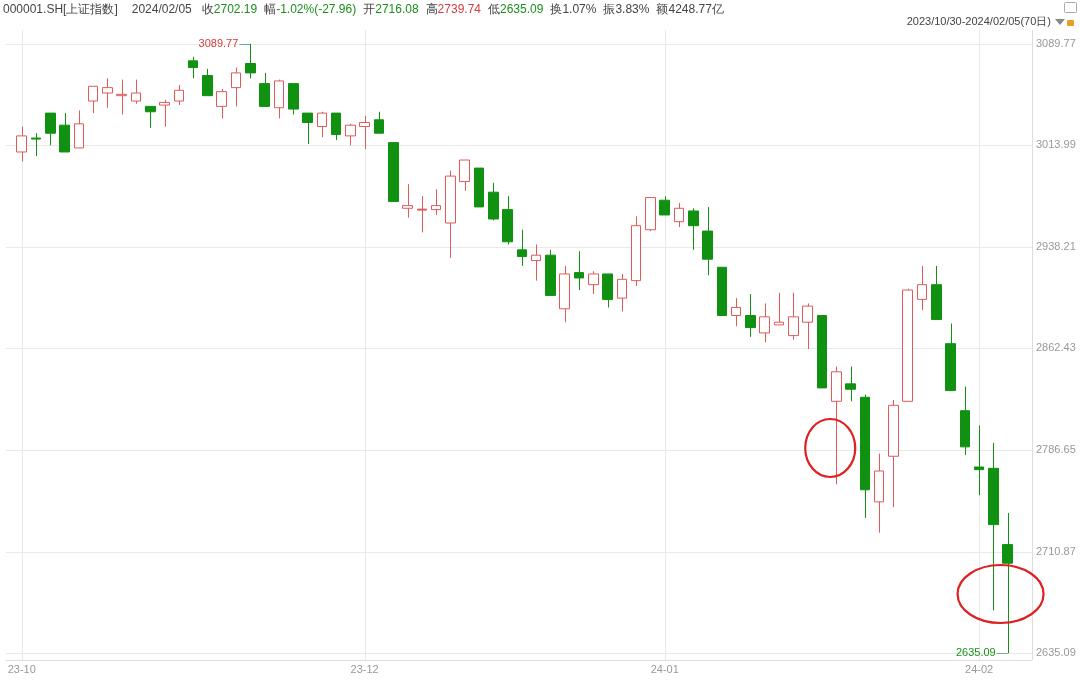 Image resolution: width=1080 pixels, height=681 pixels. What do you see at coordinates (453, 8) in the screenshot?
I see `text: 高2739.74` at bounding box center [453, 8].